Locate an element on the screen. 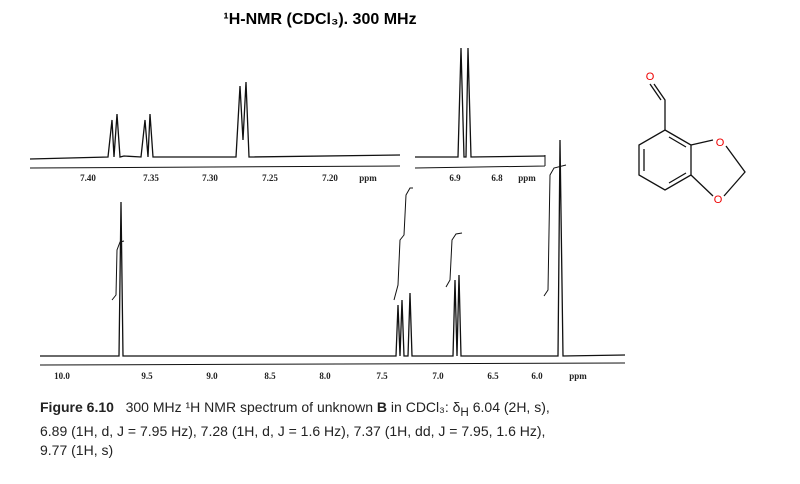  inset-right-axis is located at coordinates (480, 162).